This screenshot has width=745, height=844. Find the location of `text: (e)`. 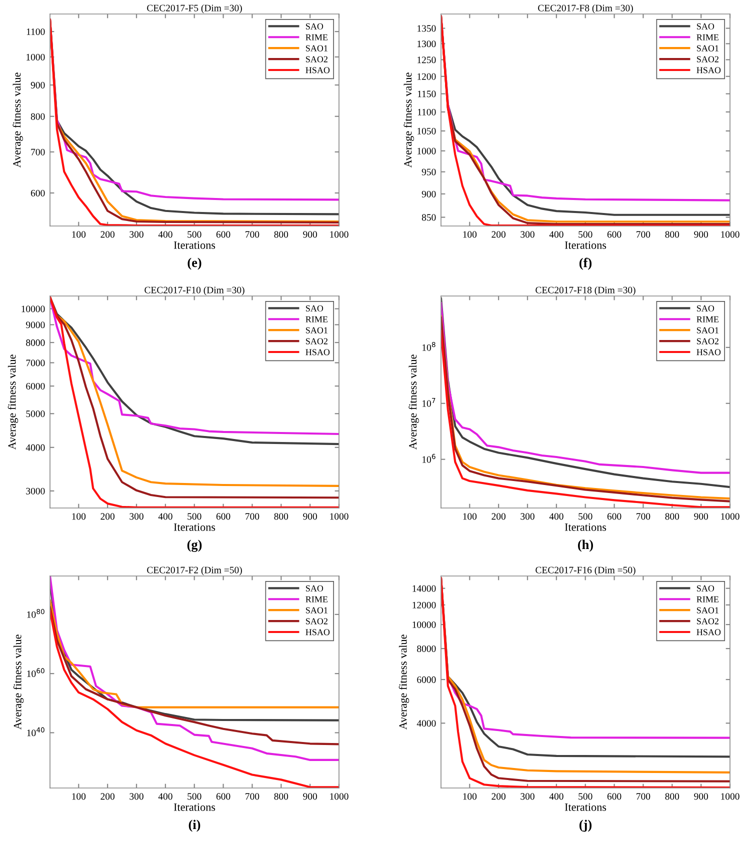

text: (e) is located at coordinates (195, 264).